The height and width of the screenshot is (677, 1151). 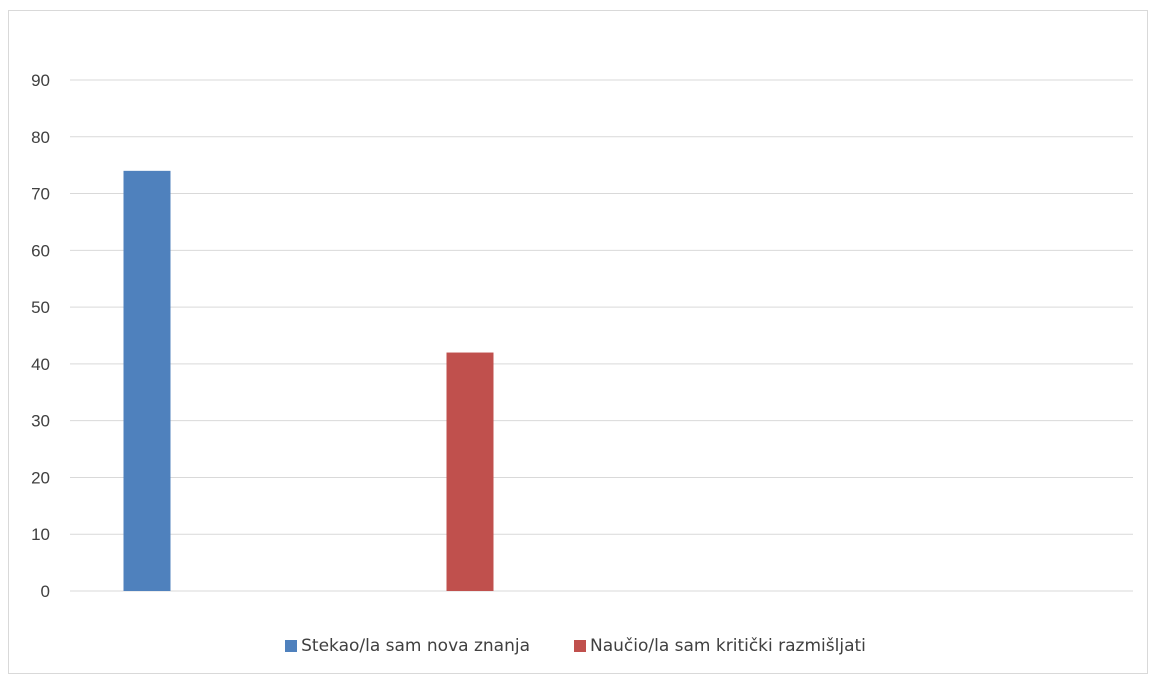 What do you see at coordinates (40, 80) in the screenshot?
I see `y-tick-label: 90` at bounding box center [40, 80].